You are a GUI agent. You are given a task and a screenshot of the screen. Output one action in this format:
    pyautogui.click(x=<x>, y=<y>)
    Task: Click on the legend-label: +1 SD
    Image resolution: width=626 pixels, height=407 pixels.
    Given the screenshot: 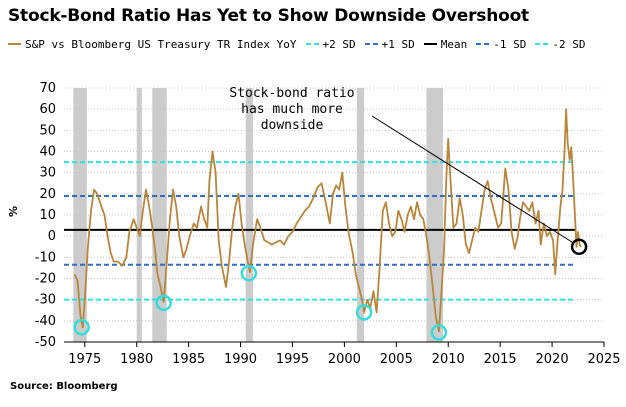 What is the action you would take?
    pyautogui.click(x=398, y=44)
    